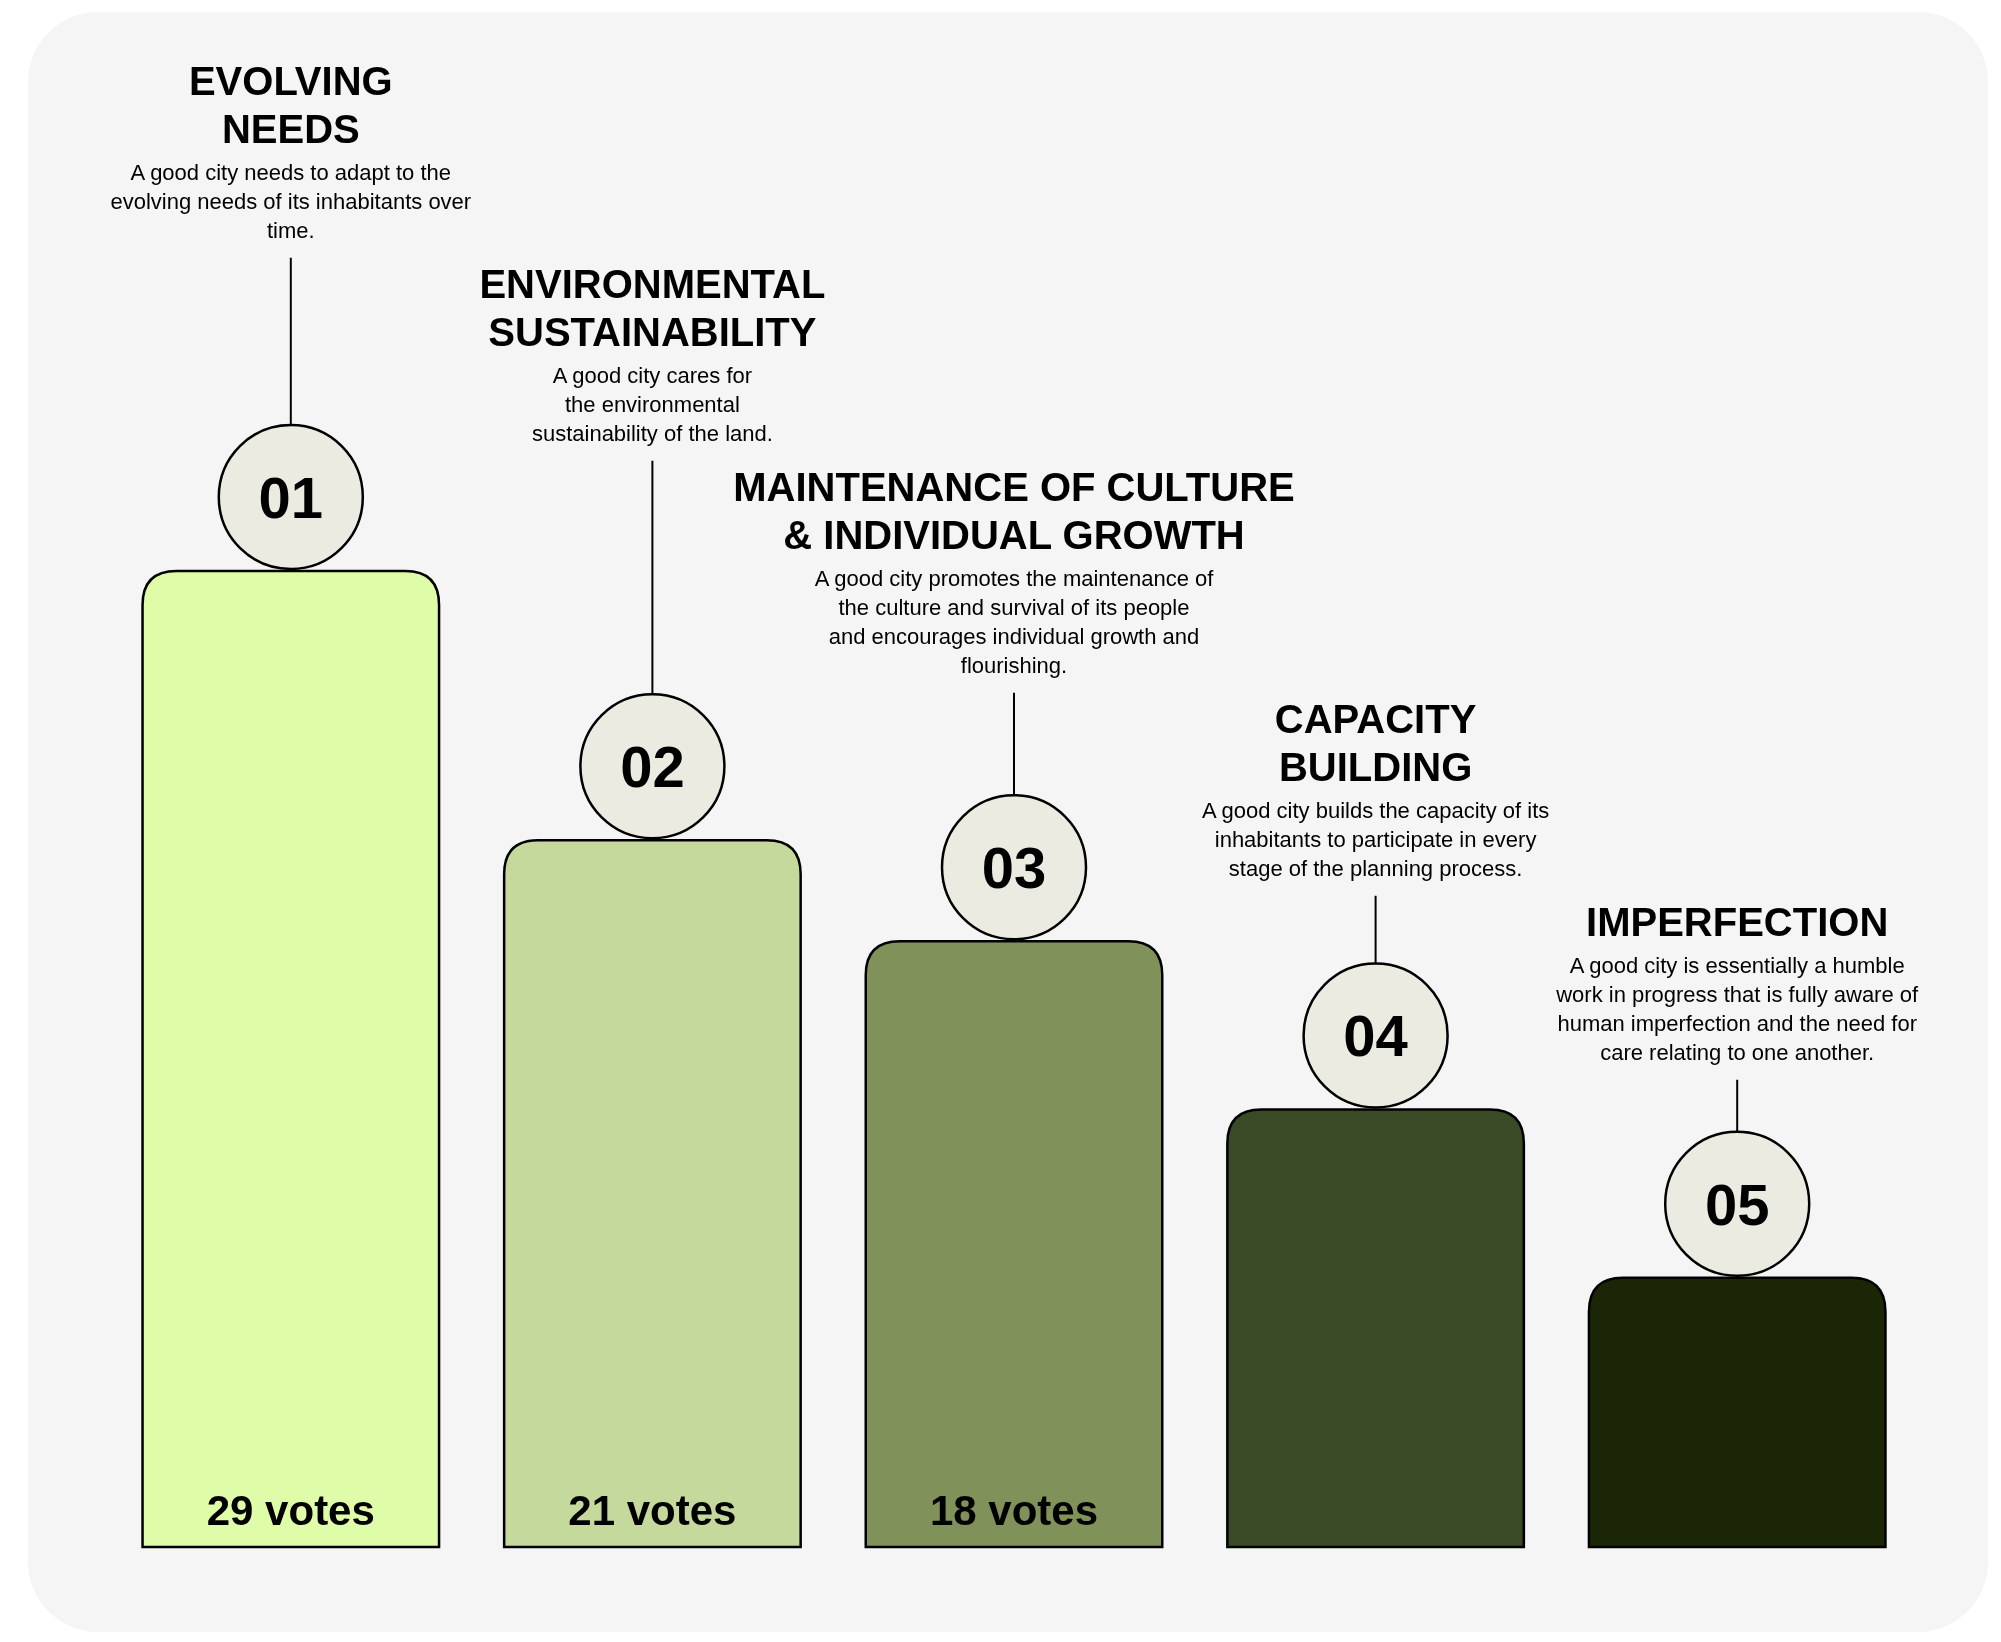 The image size is (2001, 1642). What do you see at coordinates (1014, 511) in the screenshot?
I see `text: MAINTENANCE OF CULTURE & INDIVIDUAL GROWTH` at bounding box center [1014, 511].